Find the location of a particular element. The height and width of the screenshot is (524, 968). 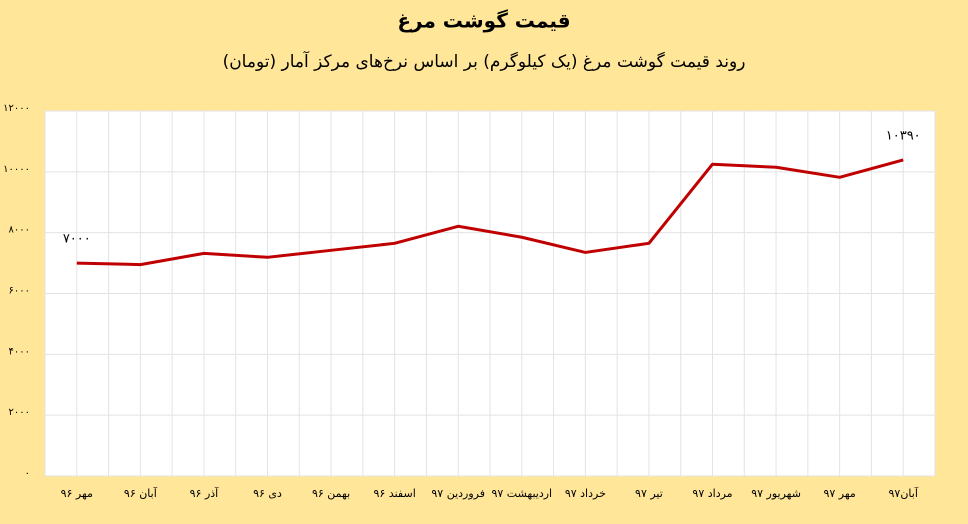

x-tick-label: آبان۹۷ is located at coordinates (904, 493).